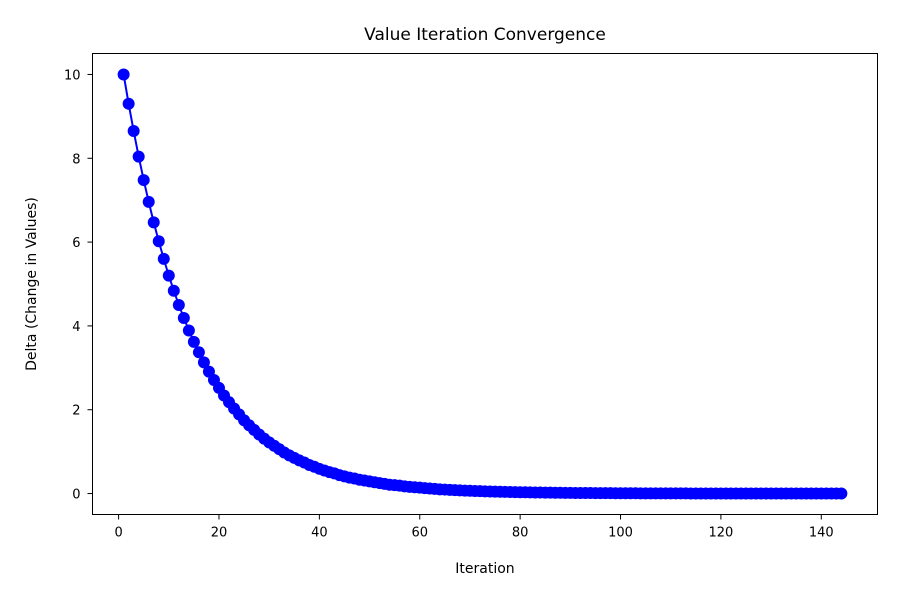  Describe the element at coordinates (76, 495) in the screenshot. I see `y-tick-label: 0` at that location.